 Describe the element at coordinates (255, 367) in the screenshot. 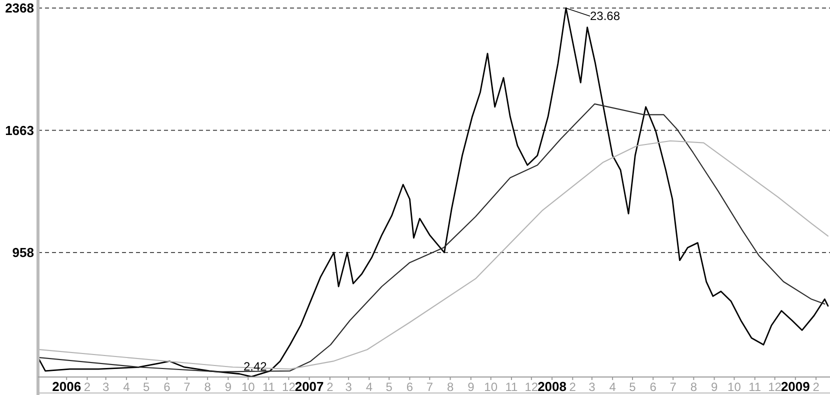

I see `annotation: 2.42` at that location.